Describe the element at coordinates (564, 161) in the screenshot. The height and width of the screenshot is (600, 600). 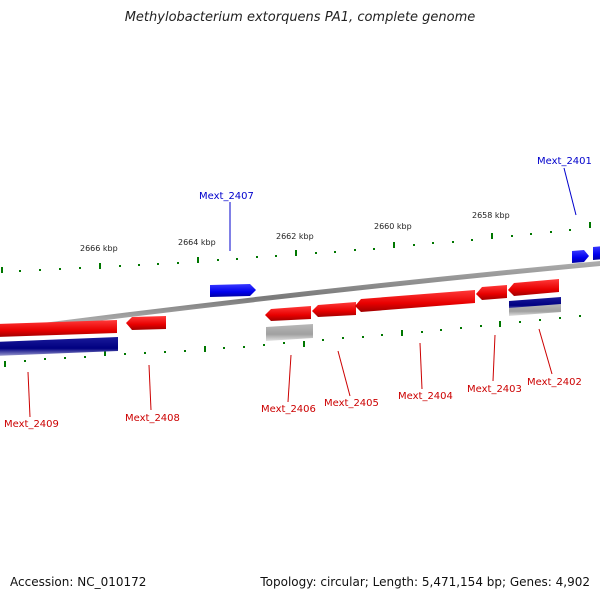
I see `gene-label-mext-2401: Mext_2401` at that location.